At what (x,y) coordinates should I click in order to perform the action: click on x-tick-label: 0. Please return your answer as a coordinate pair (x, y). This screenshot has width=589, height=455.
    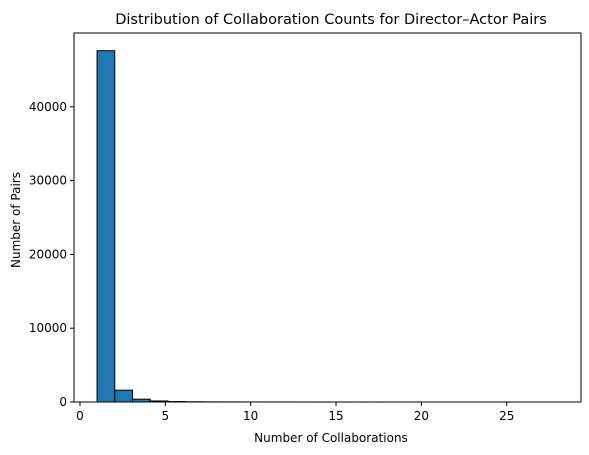
    Looking at the image, I should click on (80, 416).